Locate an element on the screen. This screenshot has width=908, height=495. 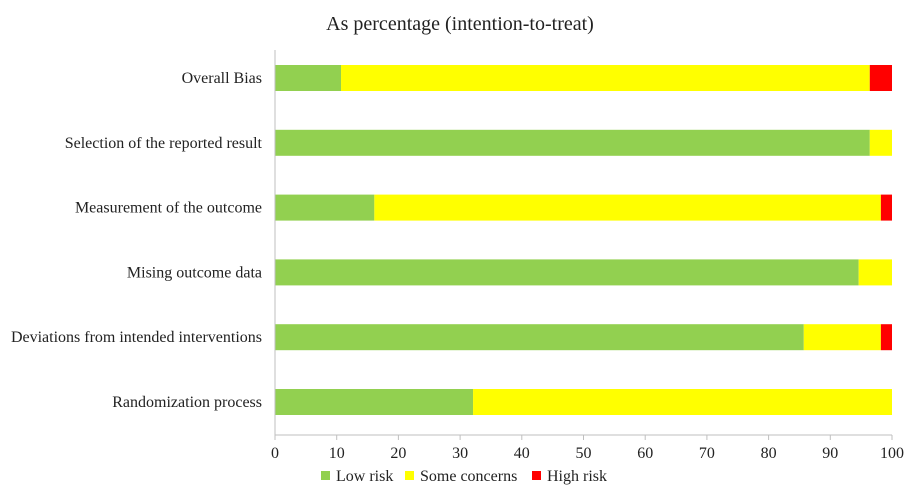
category-label: Measurement of the outcome is located at coordinates (168, 208).